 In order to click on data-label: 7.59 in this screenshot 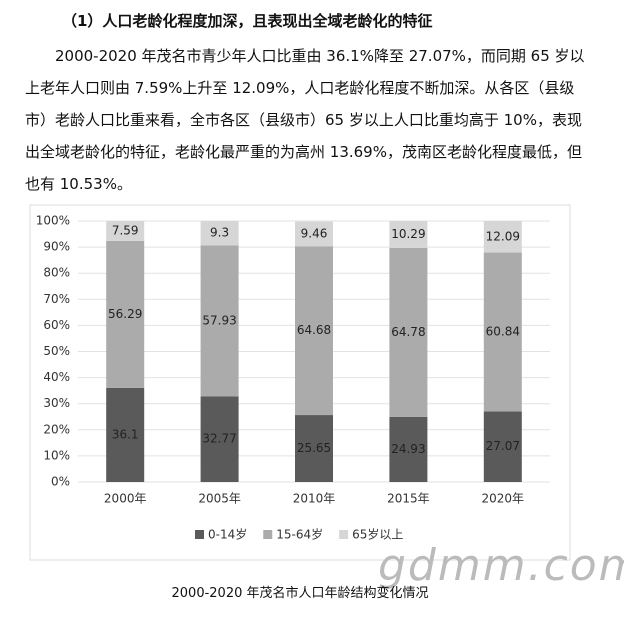, I will do `click(125, 230)`.